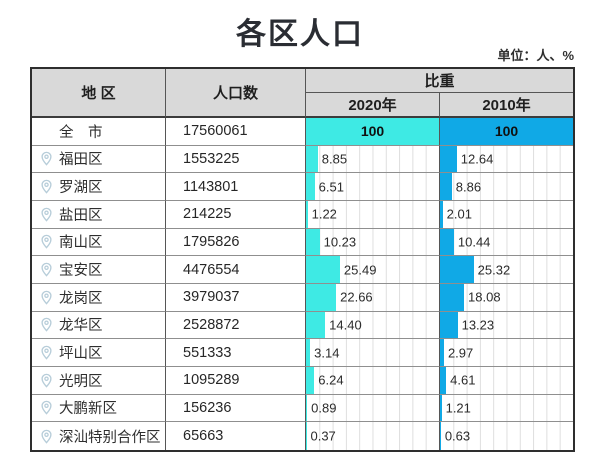 This screenshot has width=600, height=471. Describe the element at coordinates (506, 297) in the screenshot. I see `bar-cell-2010: 18.08` at that location.